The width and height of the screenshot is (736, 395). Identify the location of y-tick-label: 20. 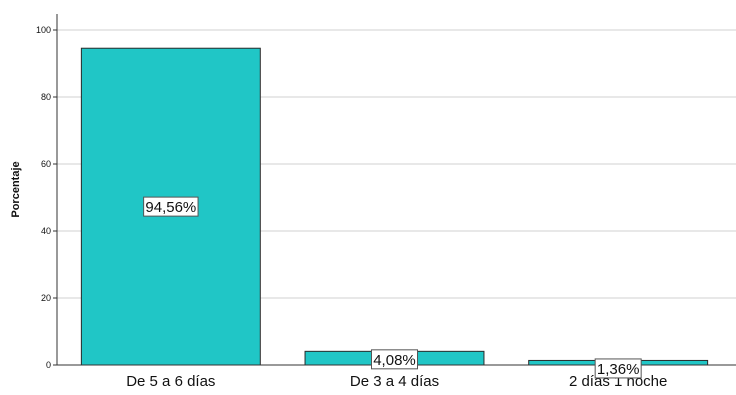
(46, 298).